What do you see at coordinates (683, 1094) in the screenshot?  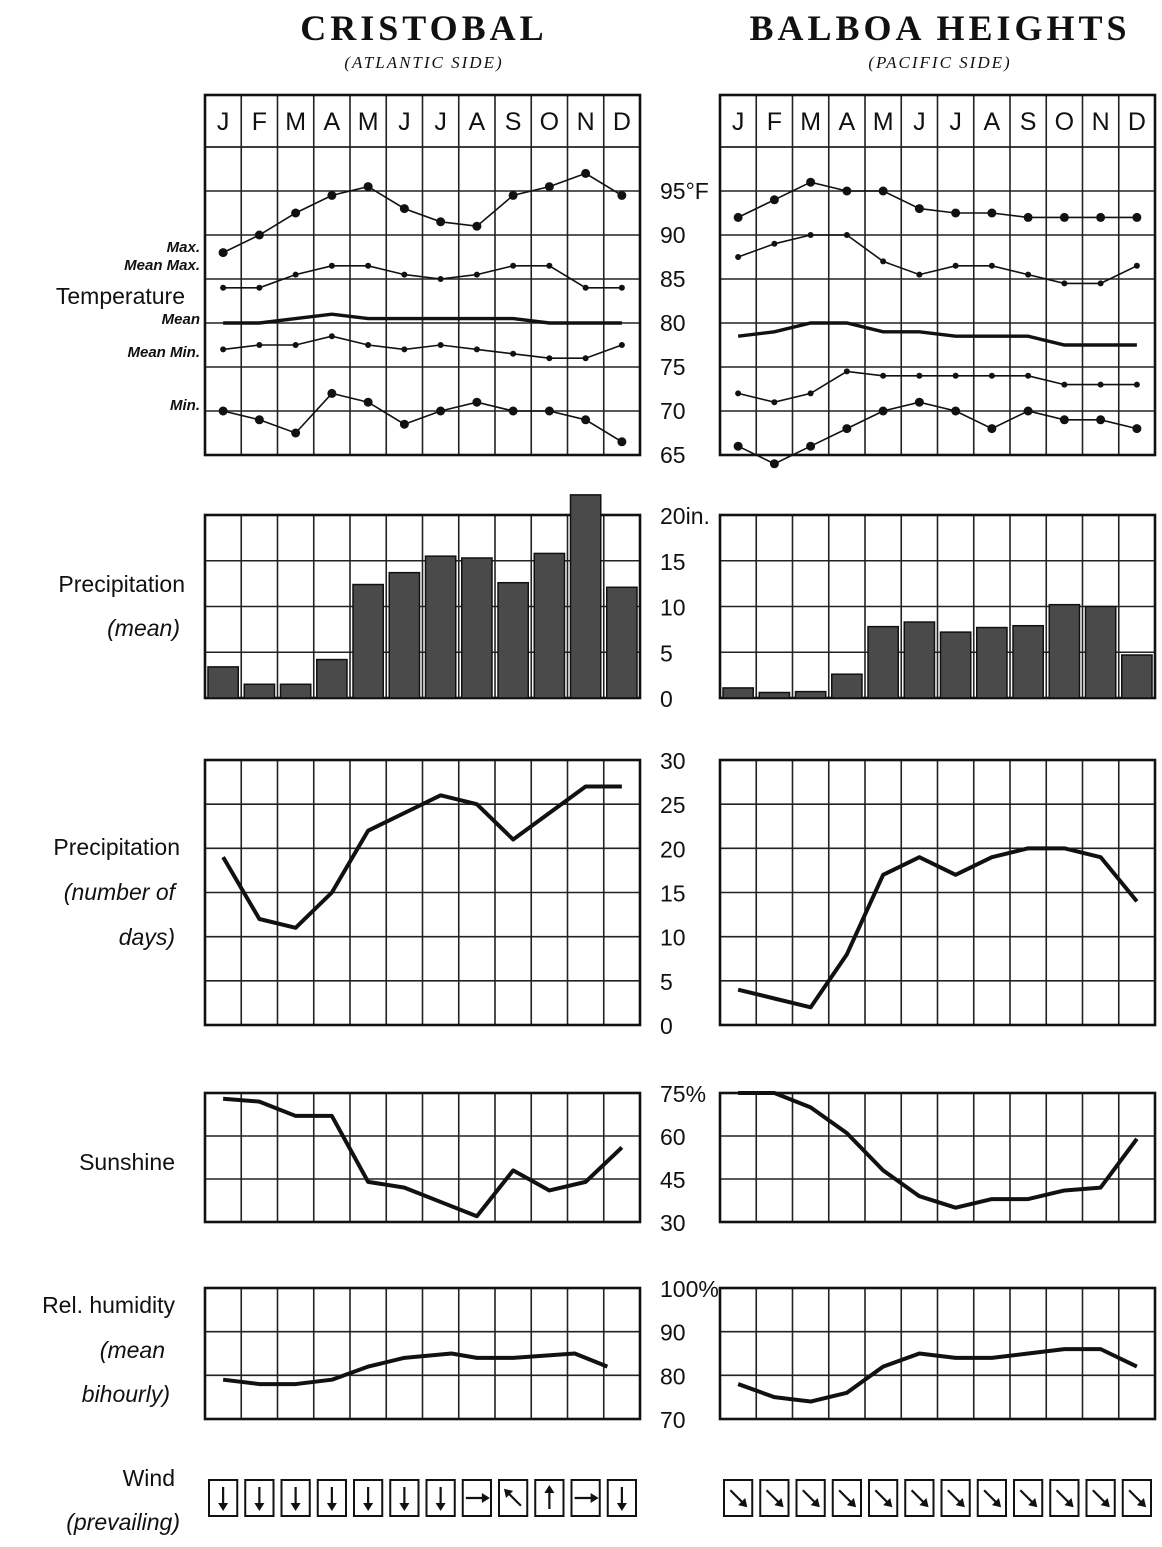 I see `sun-tick-label: 75%` at bounding box center [683, 1094].